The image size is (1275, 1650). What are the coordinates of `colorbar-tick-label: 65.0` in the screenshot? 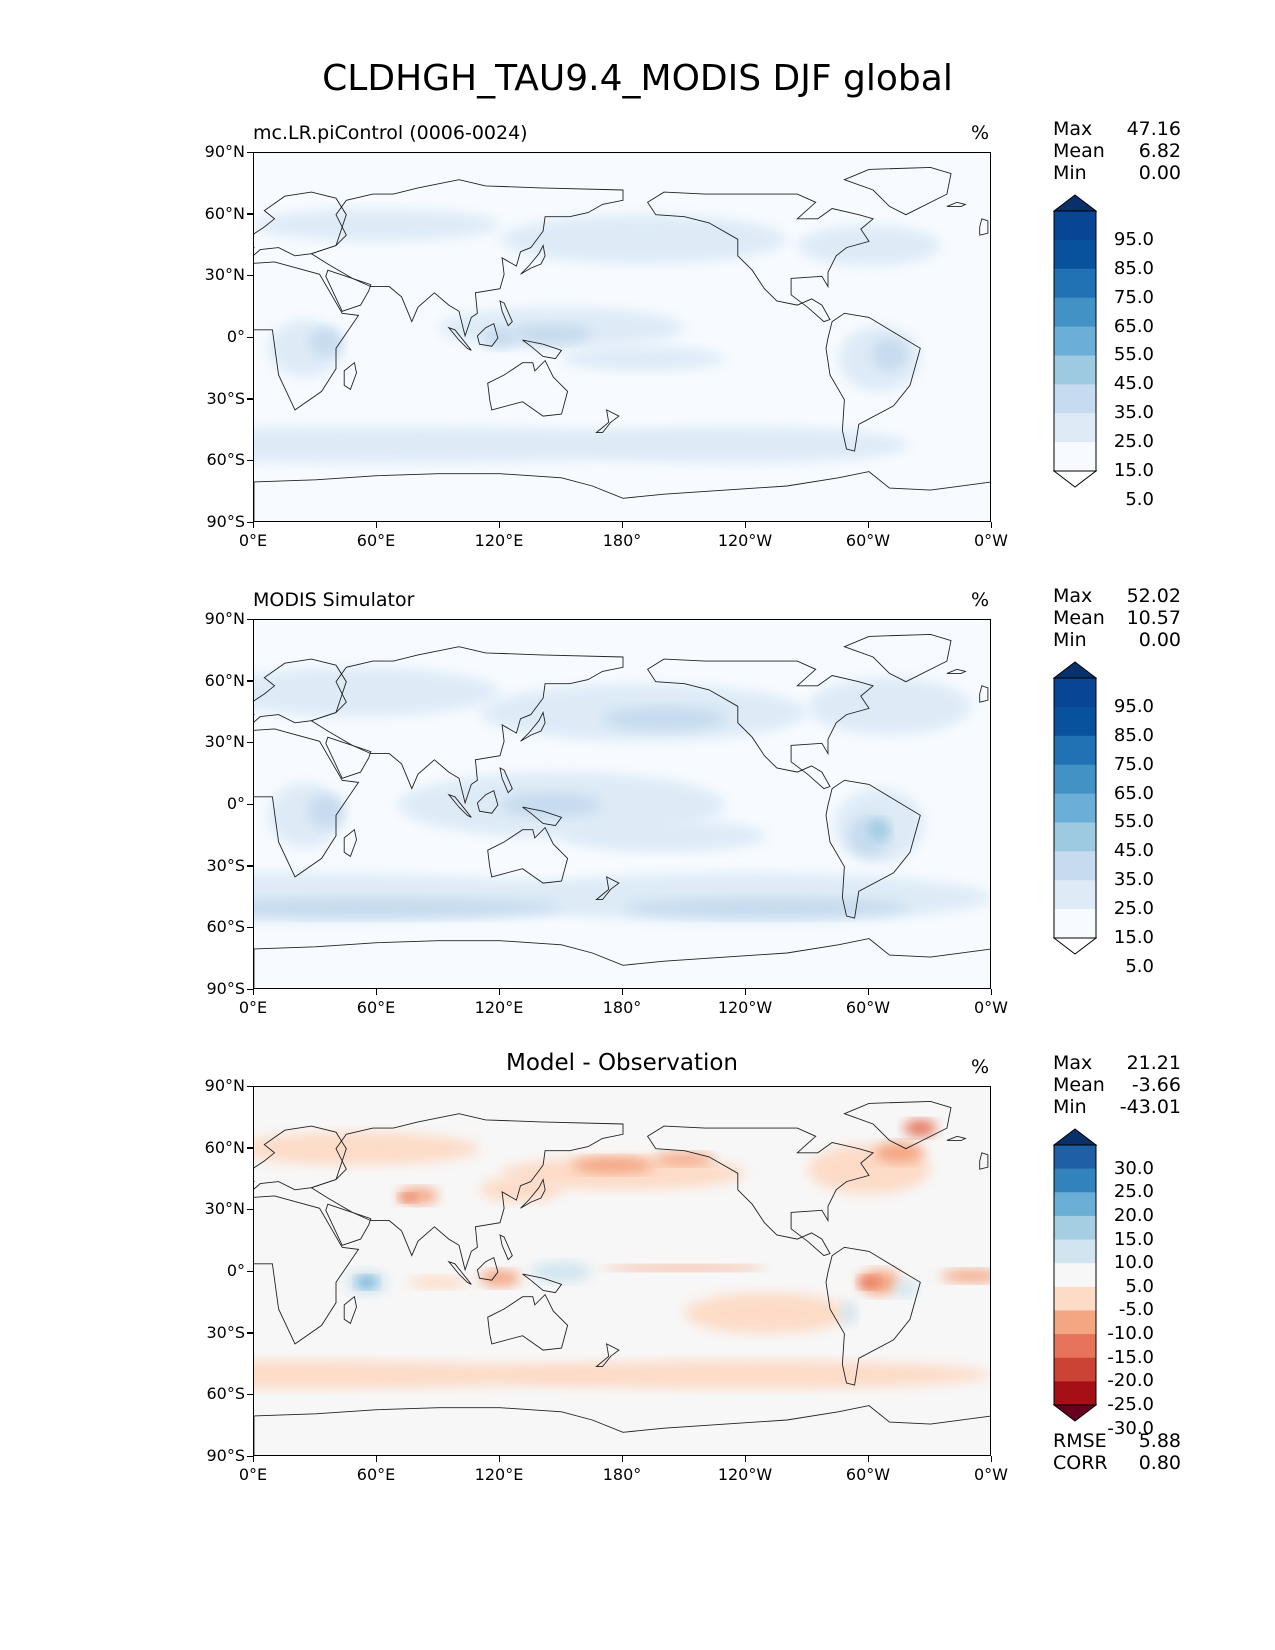 It's located at (1133, 793).